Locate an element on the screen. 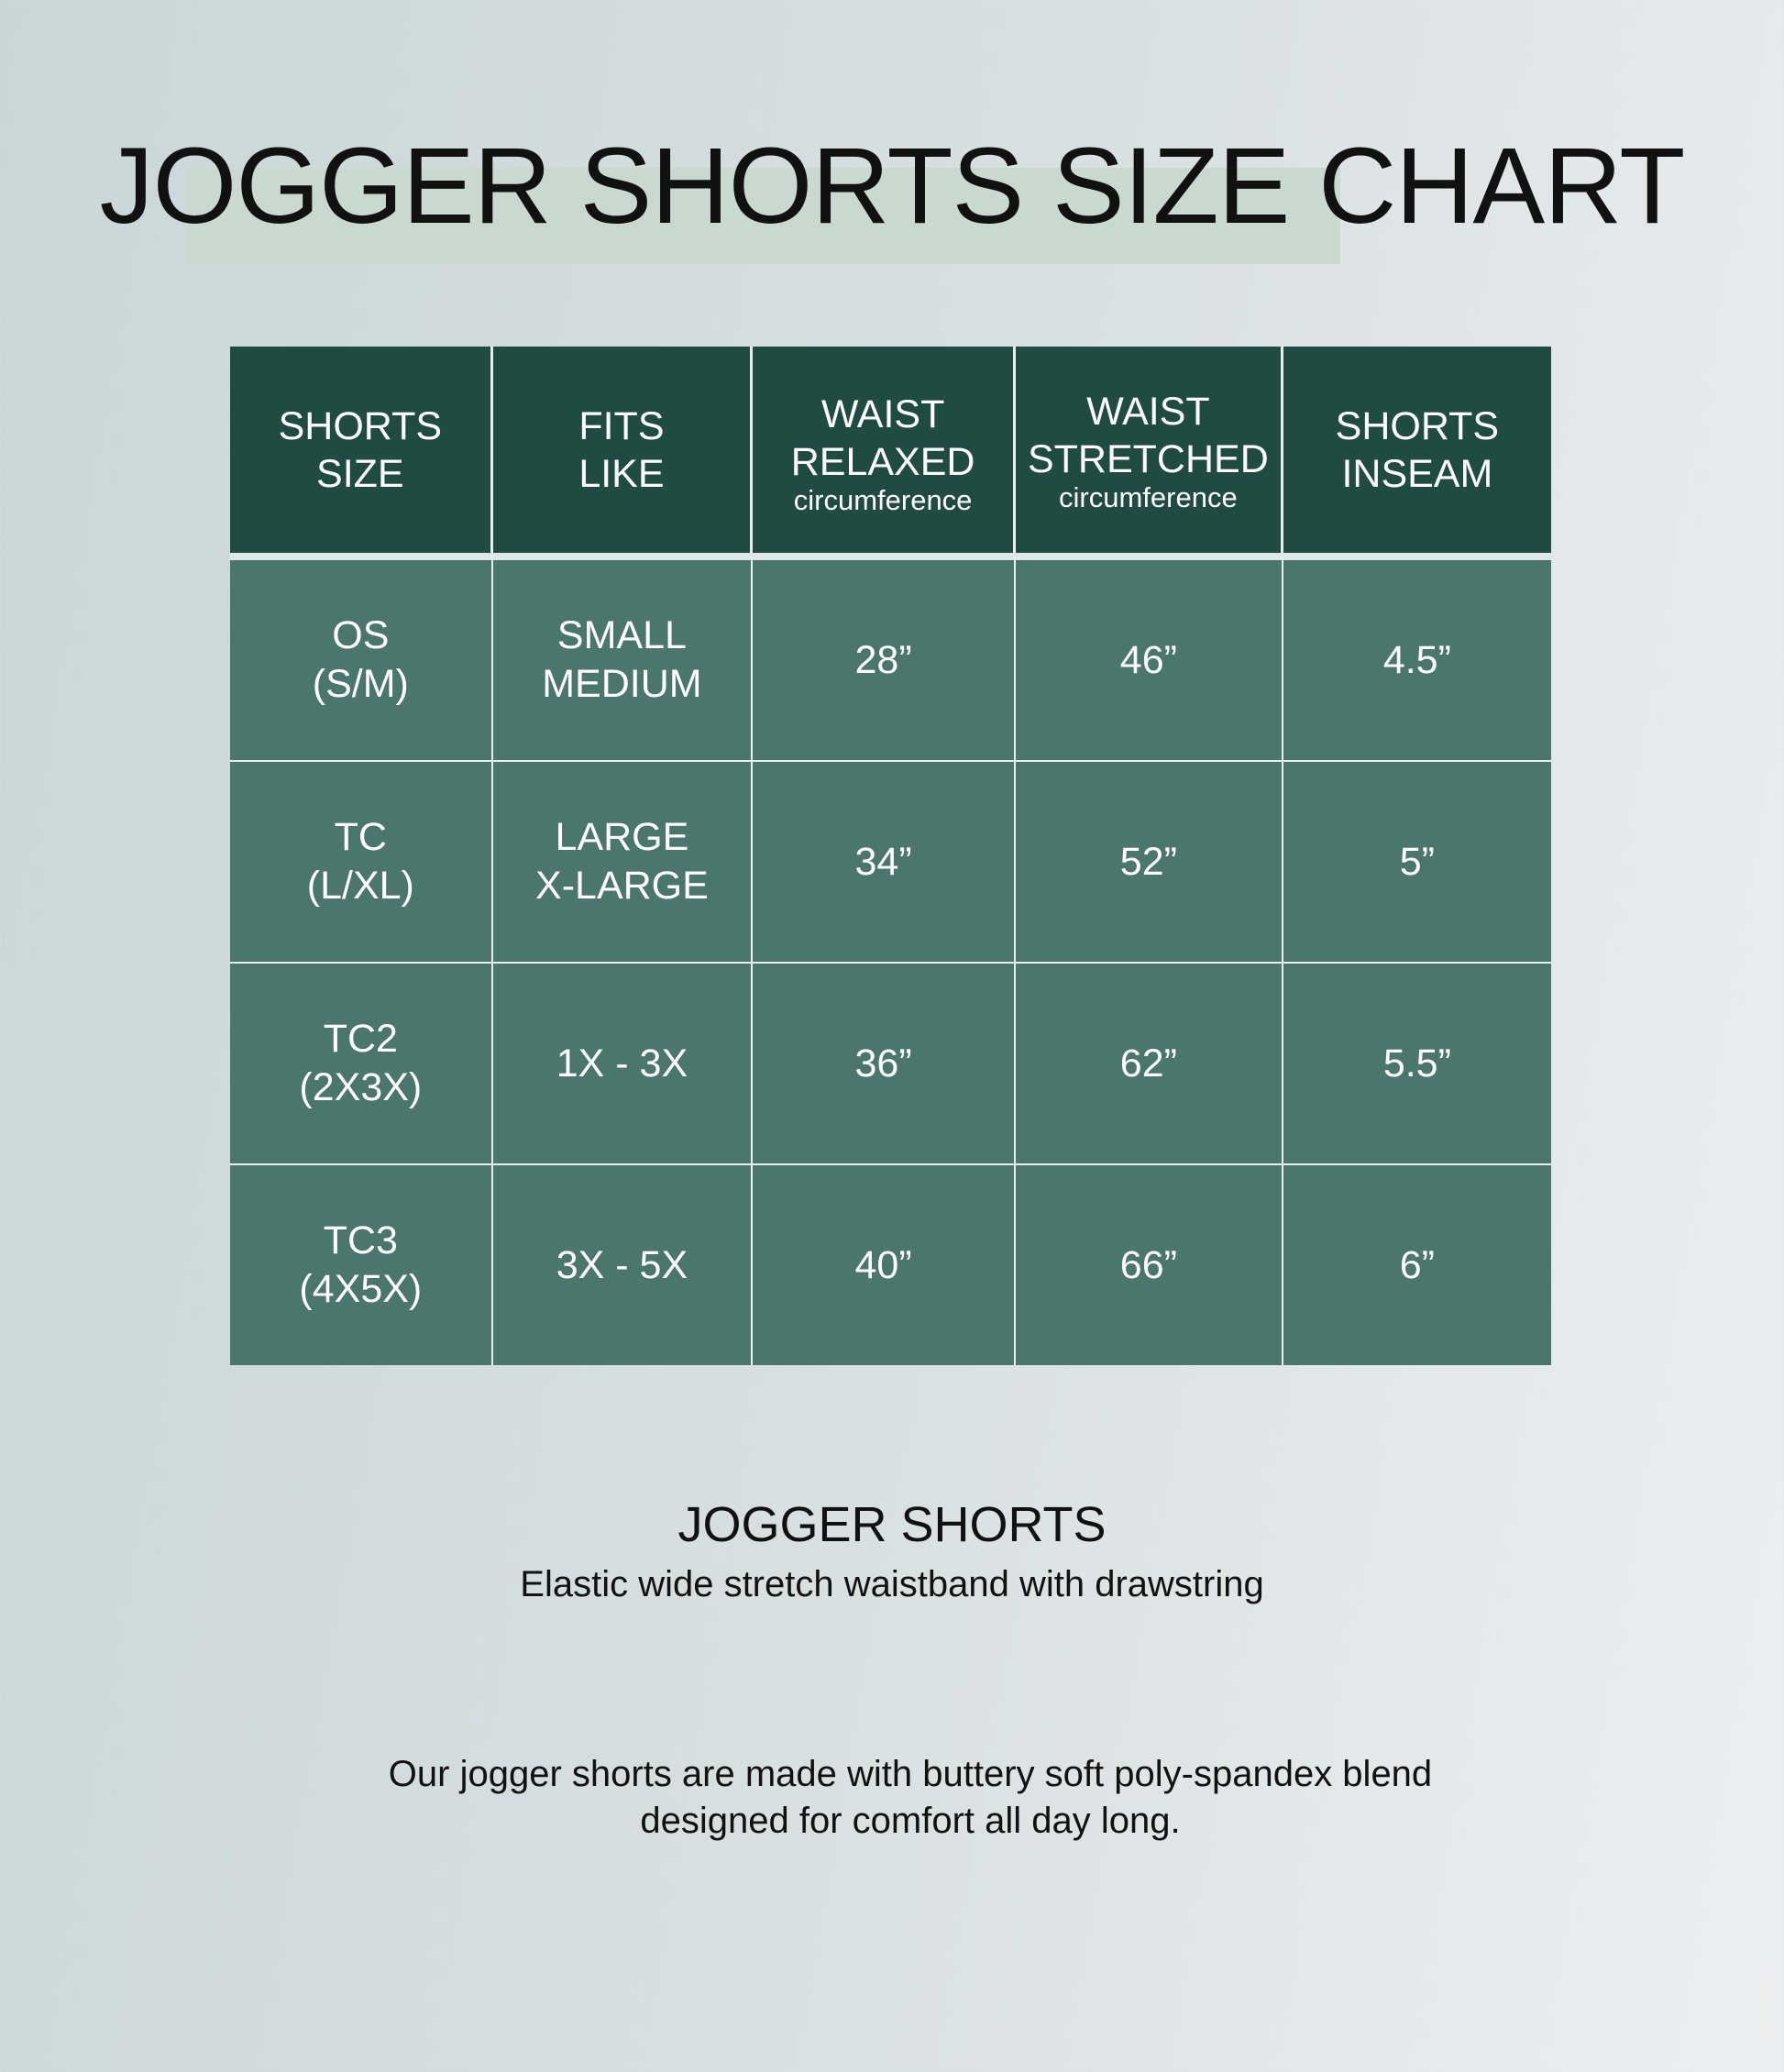 This screenshot has width=1784, height=2072. cell-line: X-LARGE is located at coordinates (622, 886).